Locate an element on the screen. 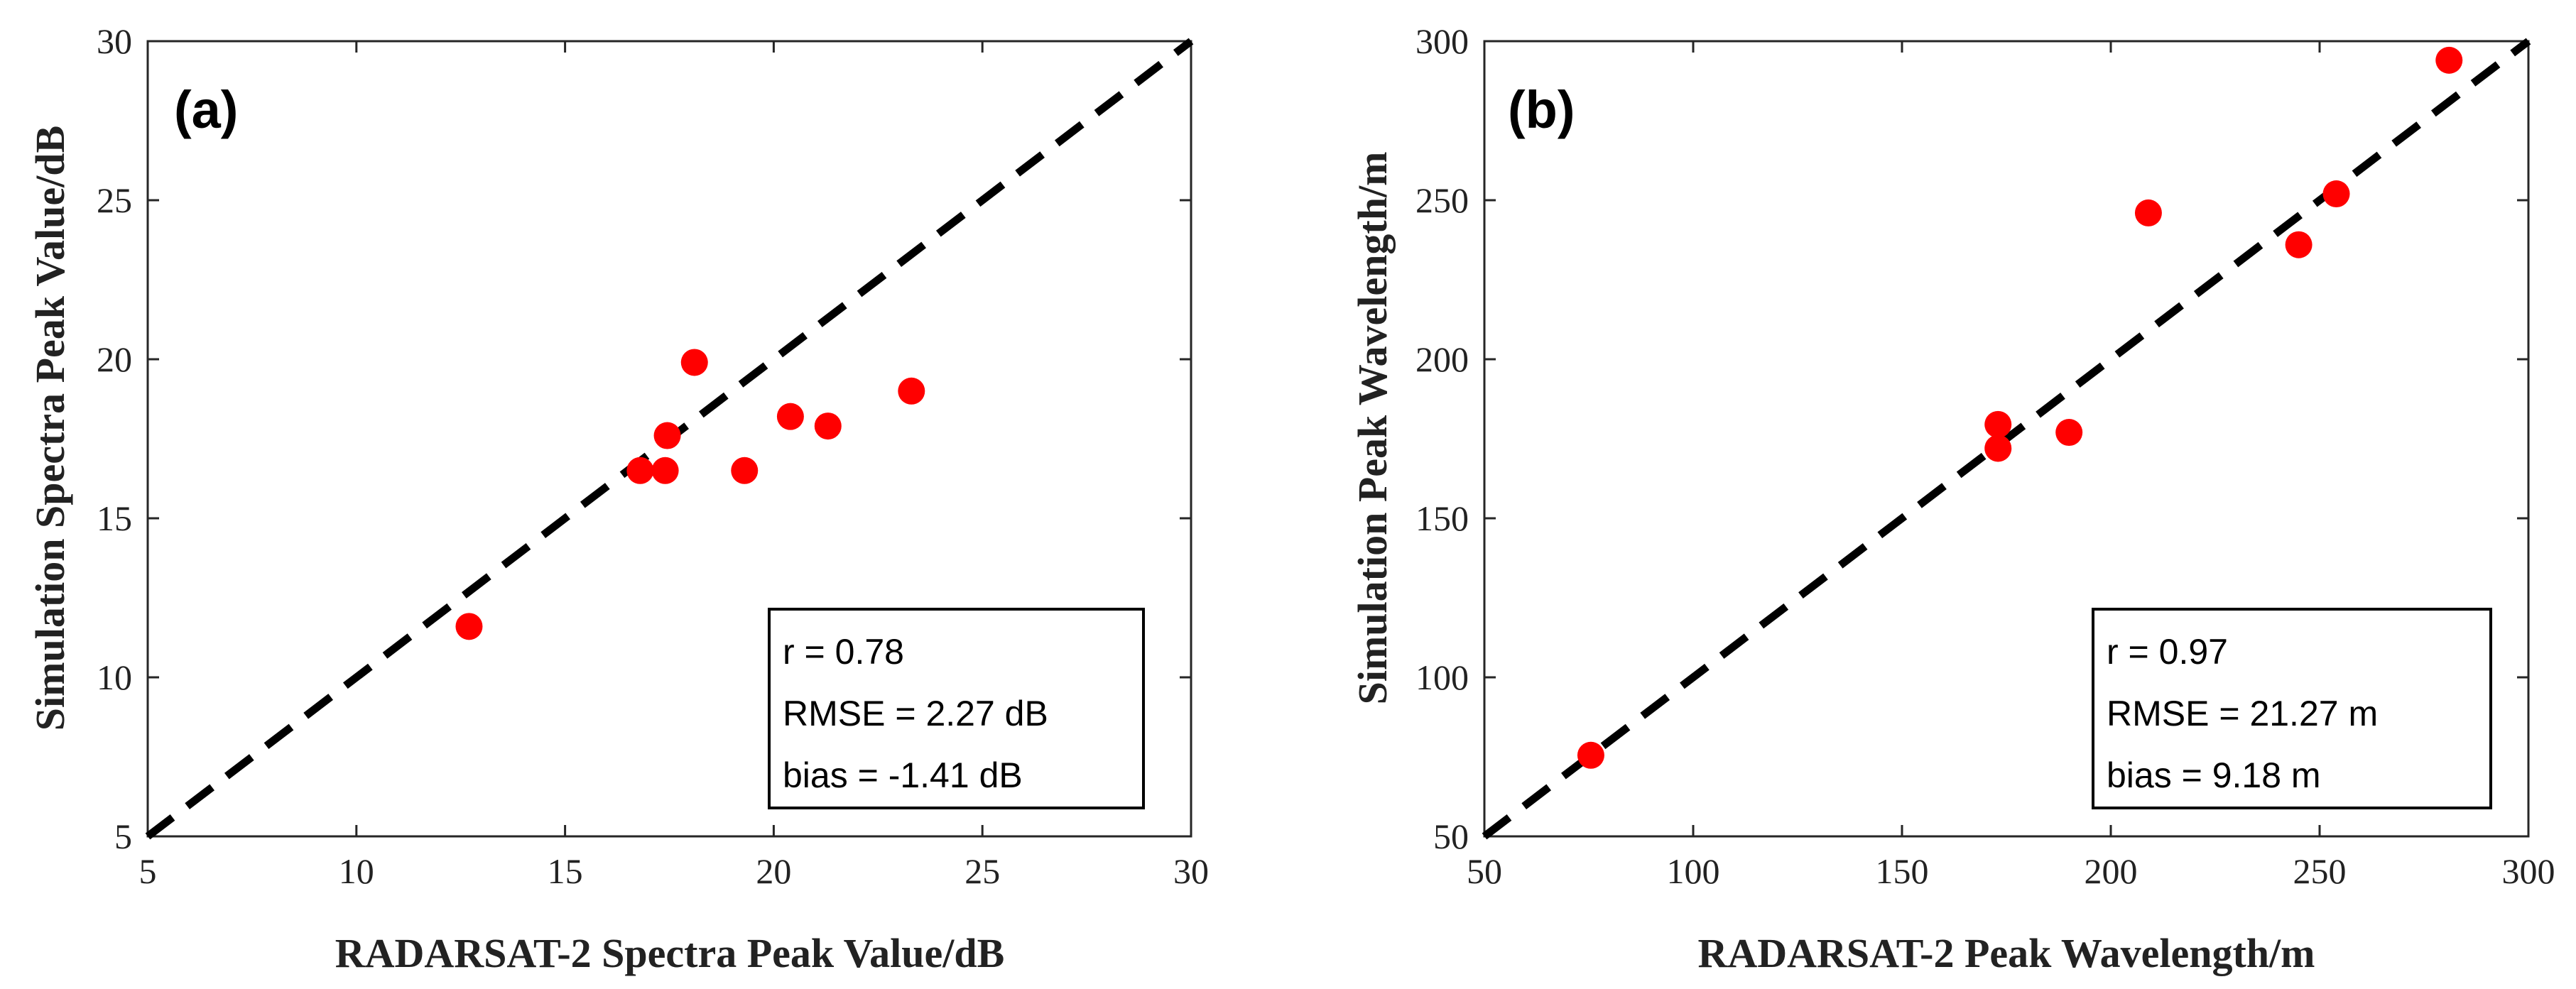  panel-a-x-tick-label: 25 is located at coordinates (982, 871).